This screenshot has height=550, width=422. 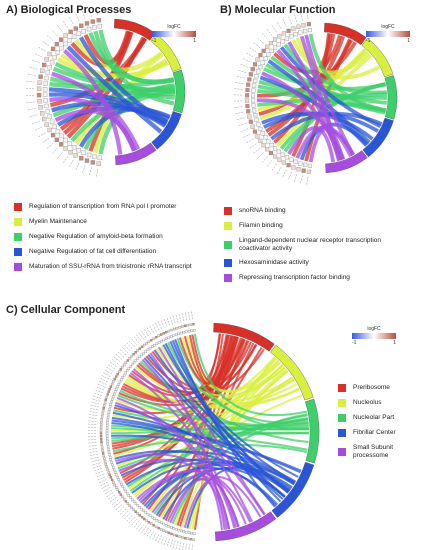 I want to click on legend-item: Nucleolar Part, so click(x=378, y=418).